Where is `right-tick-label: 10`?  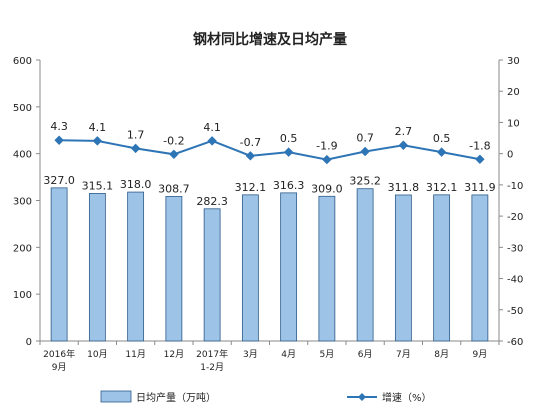 right-tick-label: 10 is located at coordinates (513, 123).